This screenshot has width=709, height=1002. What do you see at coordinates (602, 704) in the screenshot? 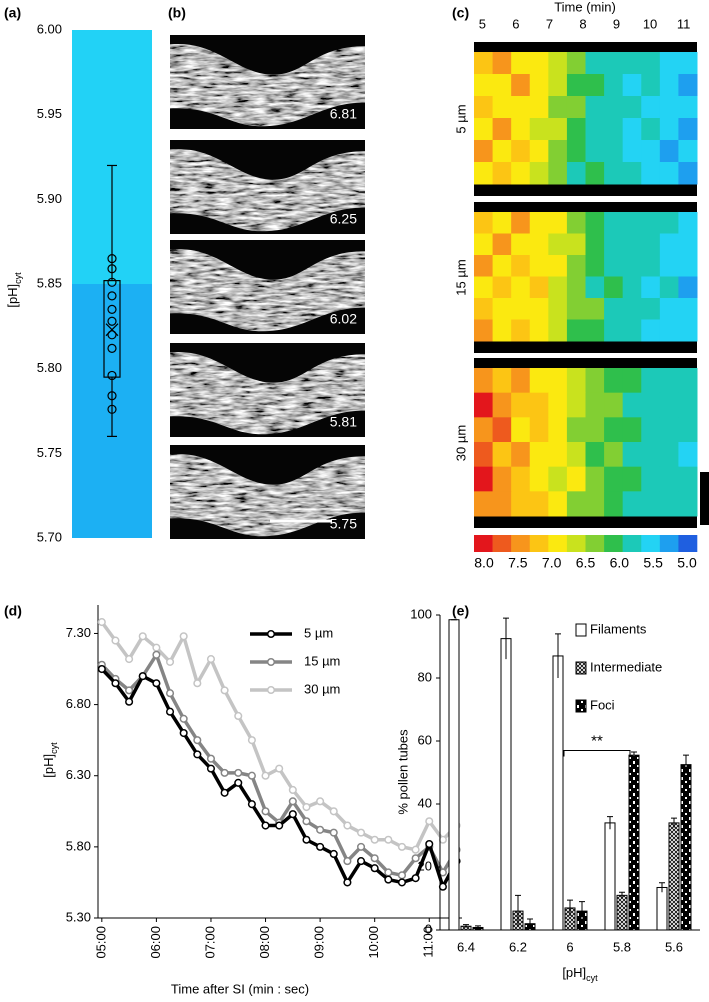
I see `legend-label: Foci` at bounding box center [602, 704].